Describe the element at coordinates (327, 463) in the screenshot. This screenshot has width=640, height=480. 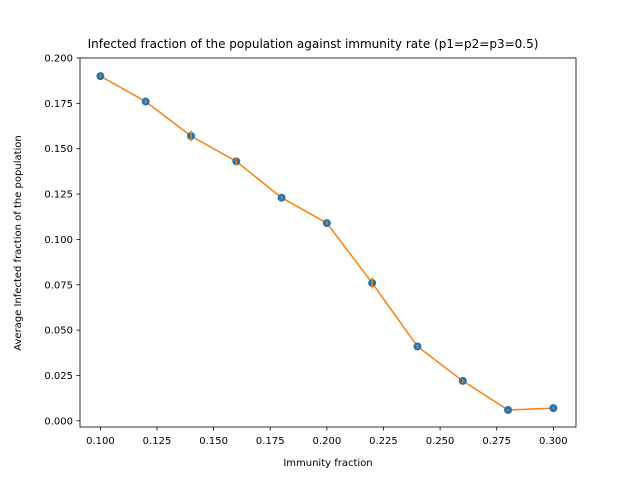
I see `x-axis-label: Immunity fraction` at that location.